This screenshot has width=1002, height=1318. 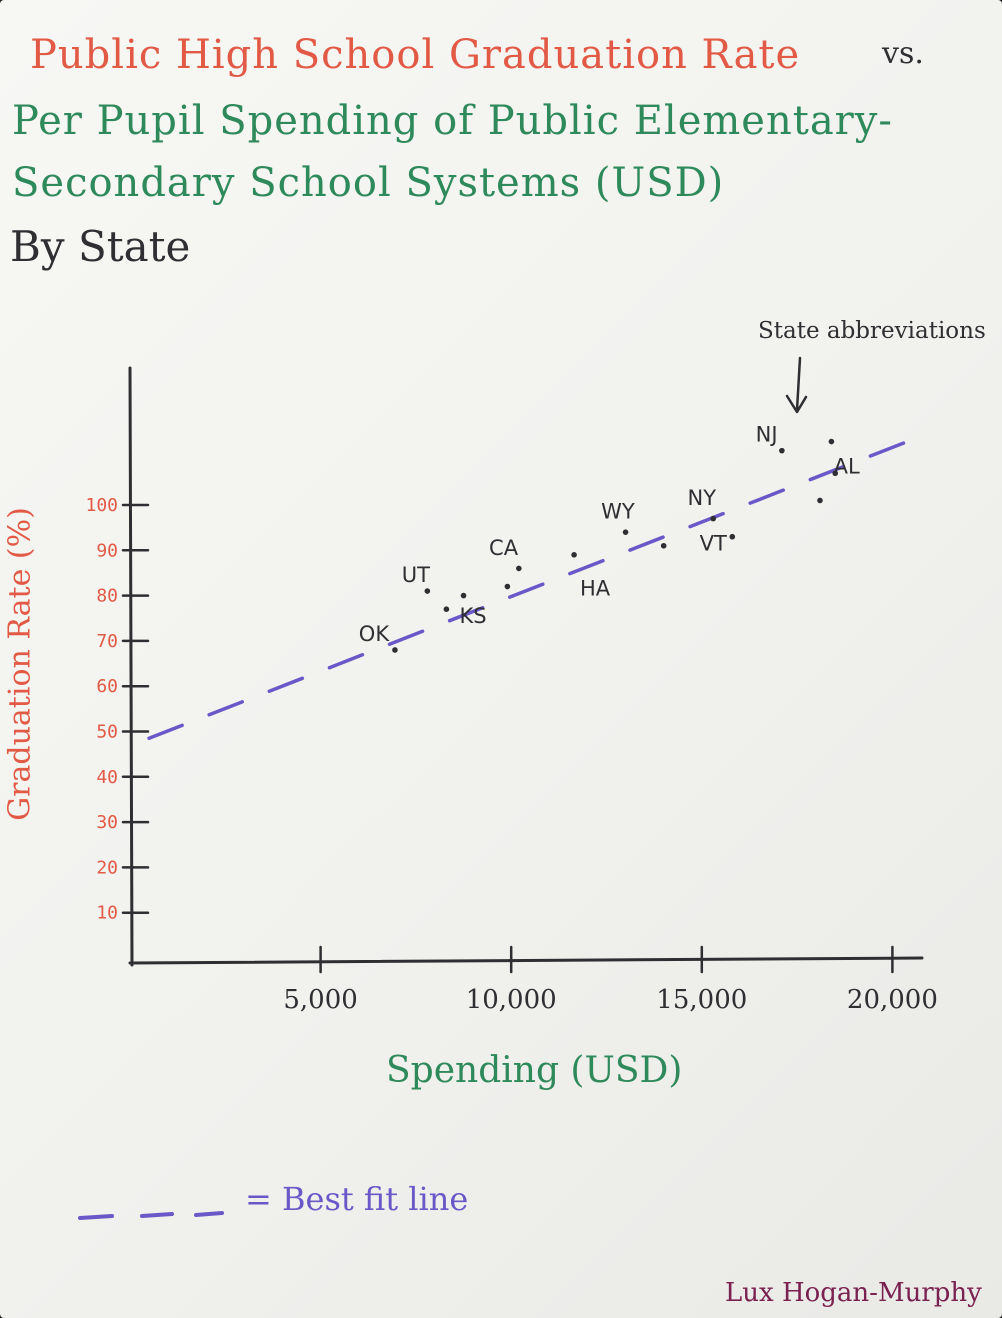 What do you see at coordinates (107, 686) in the screenshot?
I see `y-tick-label: 60` at bounding box center [107, 686].